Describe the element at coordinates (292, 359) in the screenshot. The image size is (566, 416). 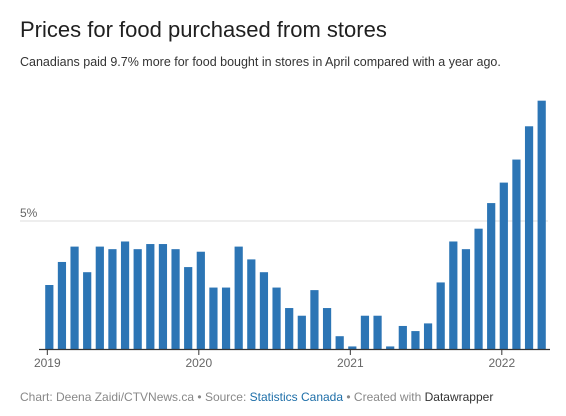
I see `x-axis: 2019 2020 2021 2022` at that location.